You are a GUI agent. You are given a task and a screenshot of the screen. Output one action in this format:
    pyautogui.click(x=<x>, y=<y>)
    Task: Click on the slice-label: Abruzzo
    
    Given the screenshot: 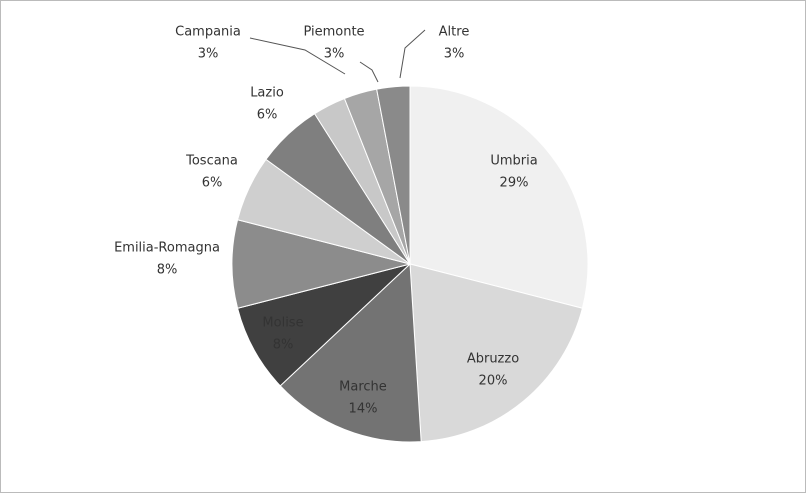 What is the action you would take?
    pyautogui.click(x=493, y=359)
    